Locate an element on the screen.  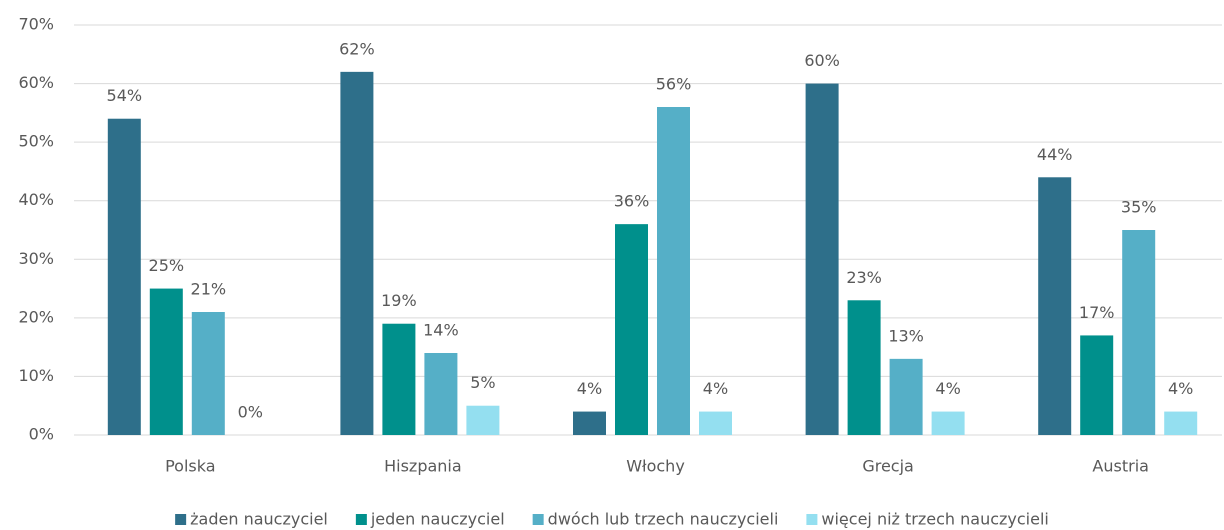
data-label: 17% is located at coordinates (1097, 312).